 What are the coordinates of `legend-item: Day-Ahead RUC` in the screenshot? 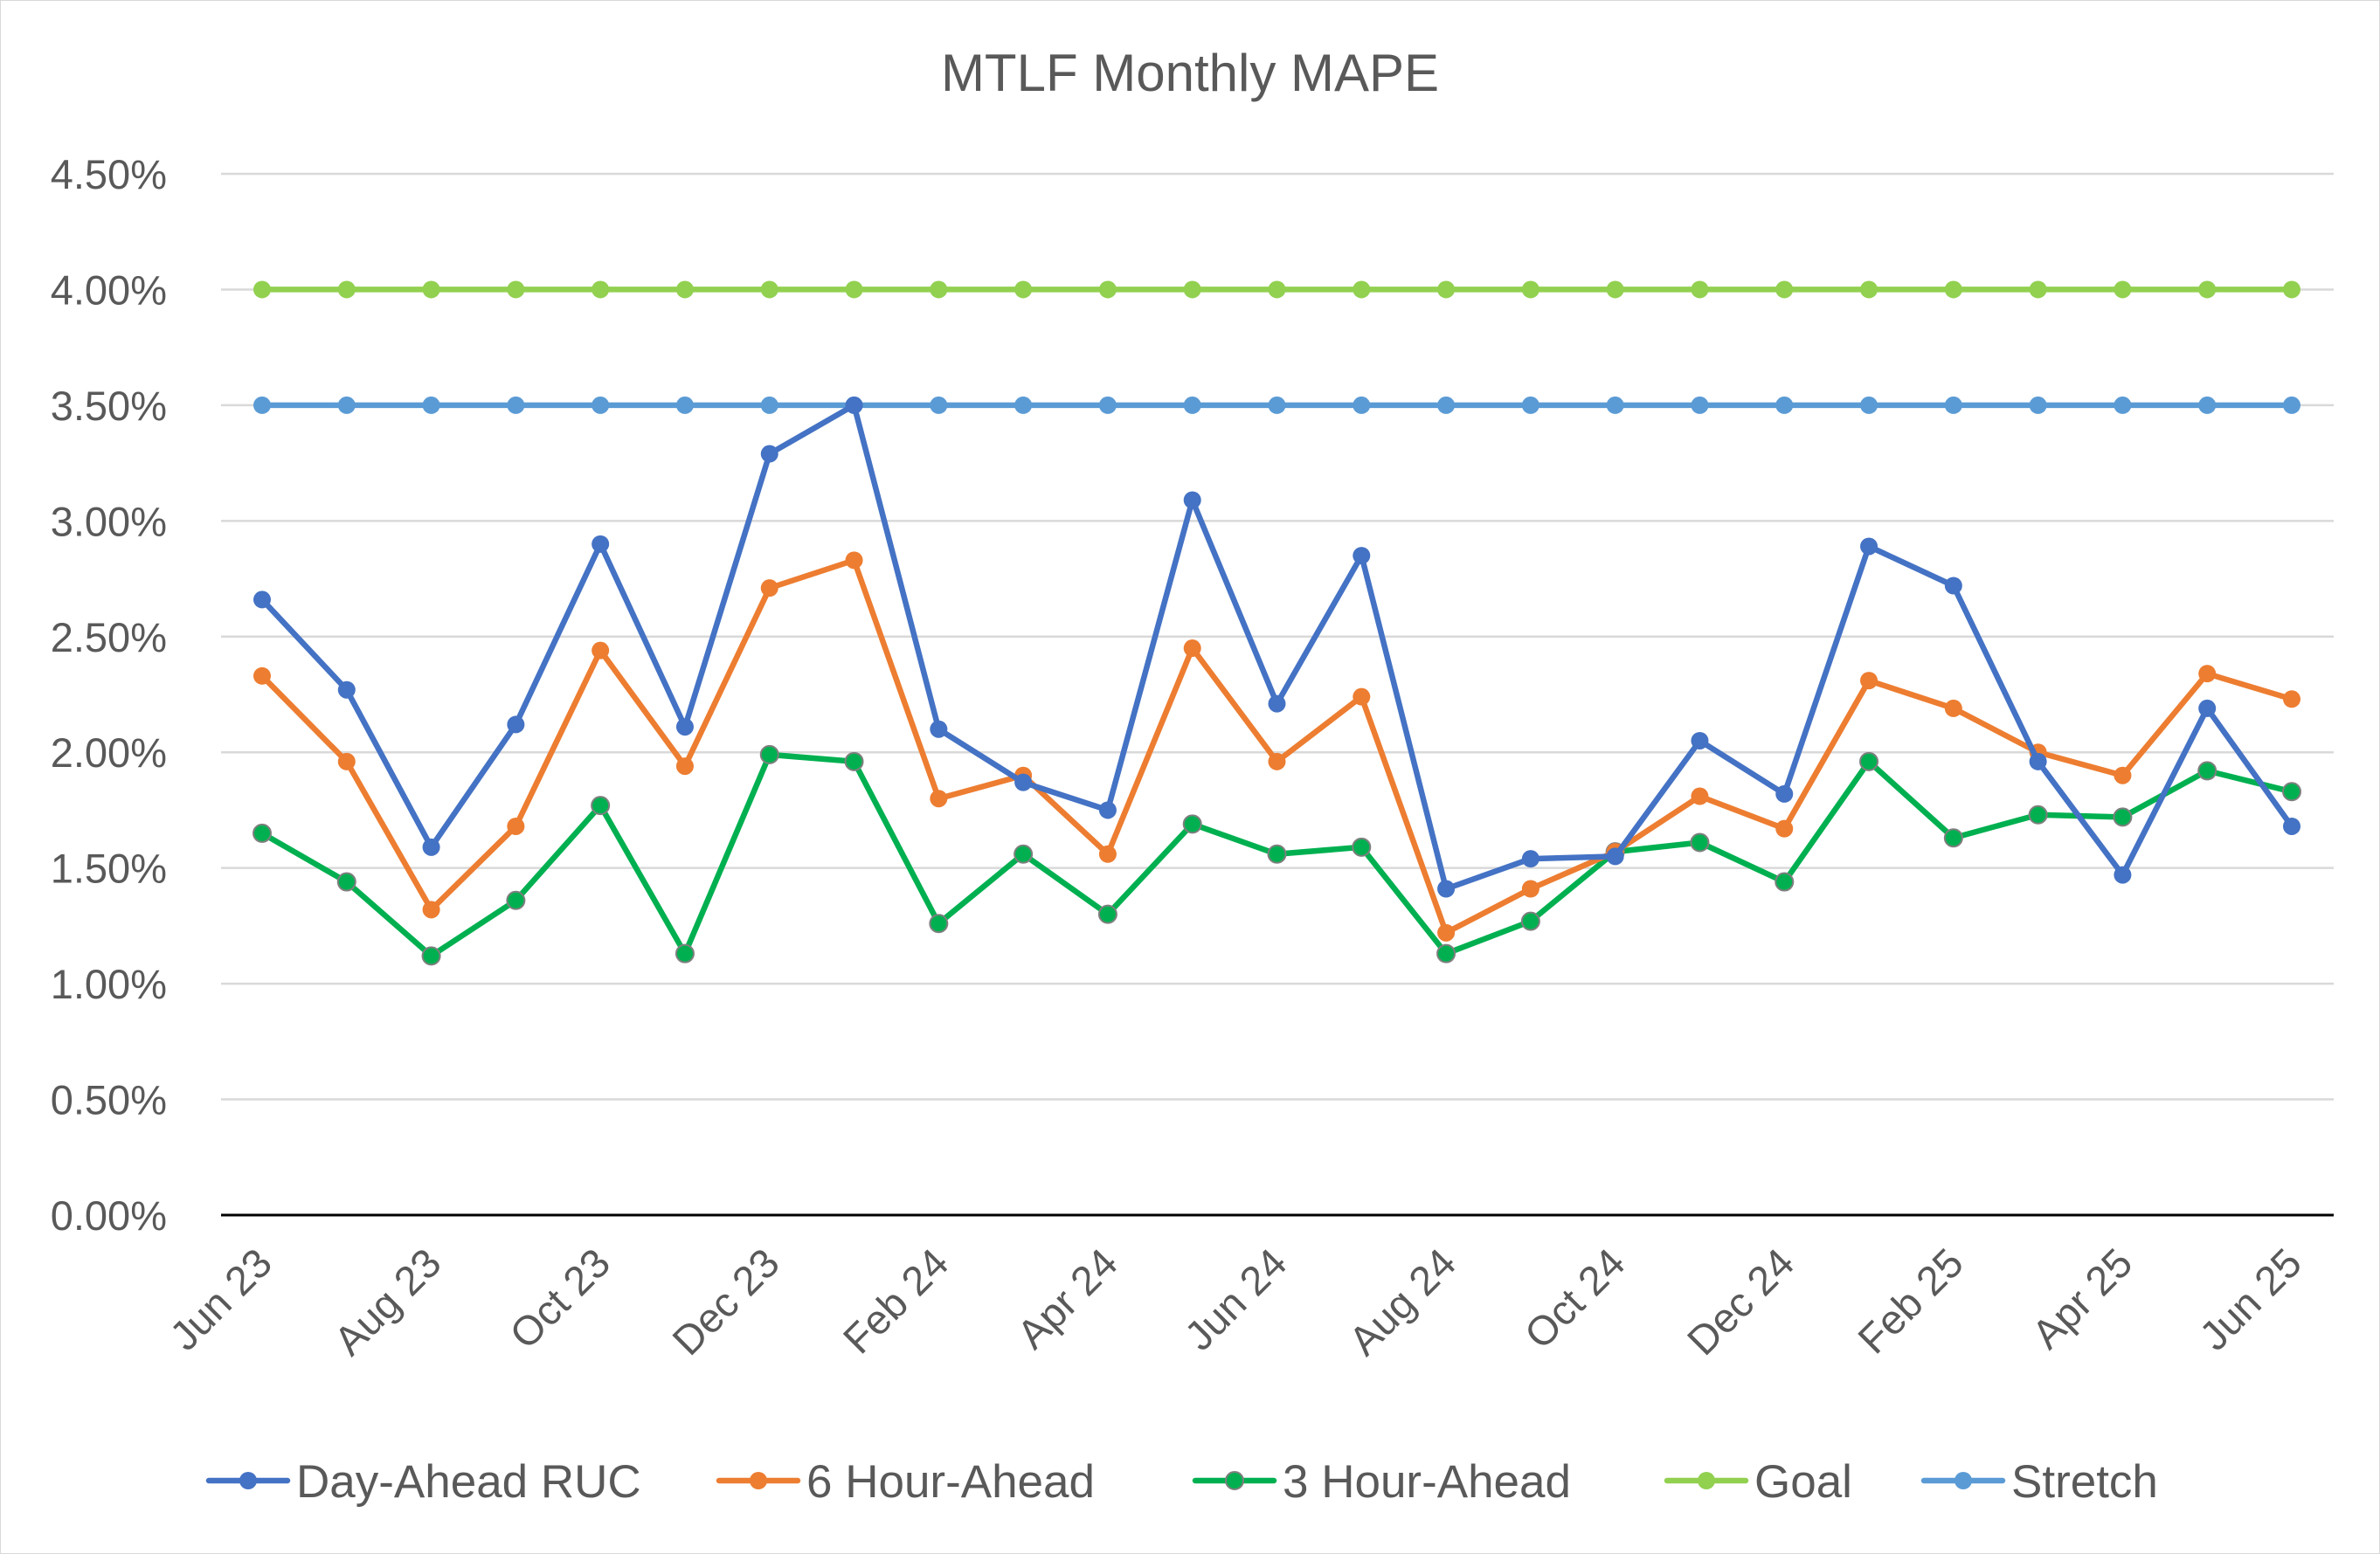 It's located at (423, 1482).